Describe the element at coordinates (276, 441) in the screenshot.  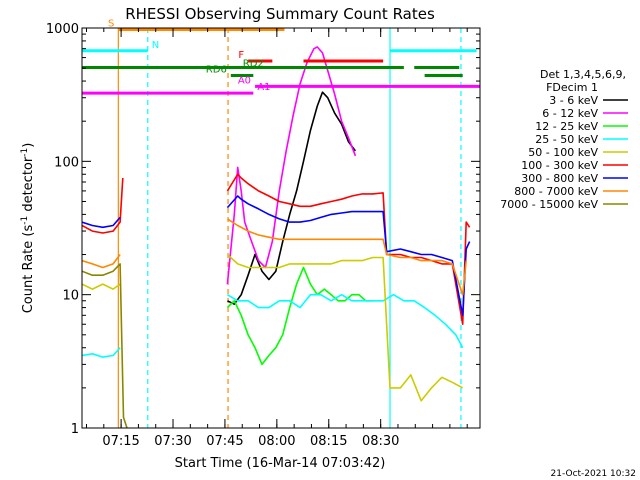
I see `x-tick-label-08-00: 08:00` at that location.